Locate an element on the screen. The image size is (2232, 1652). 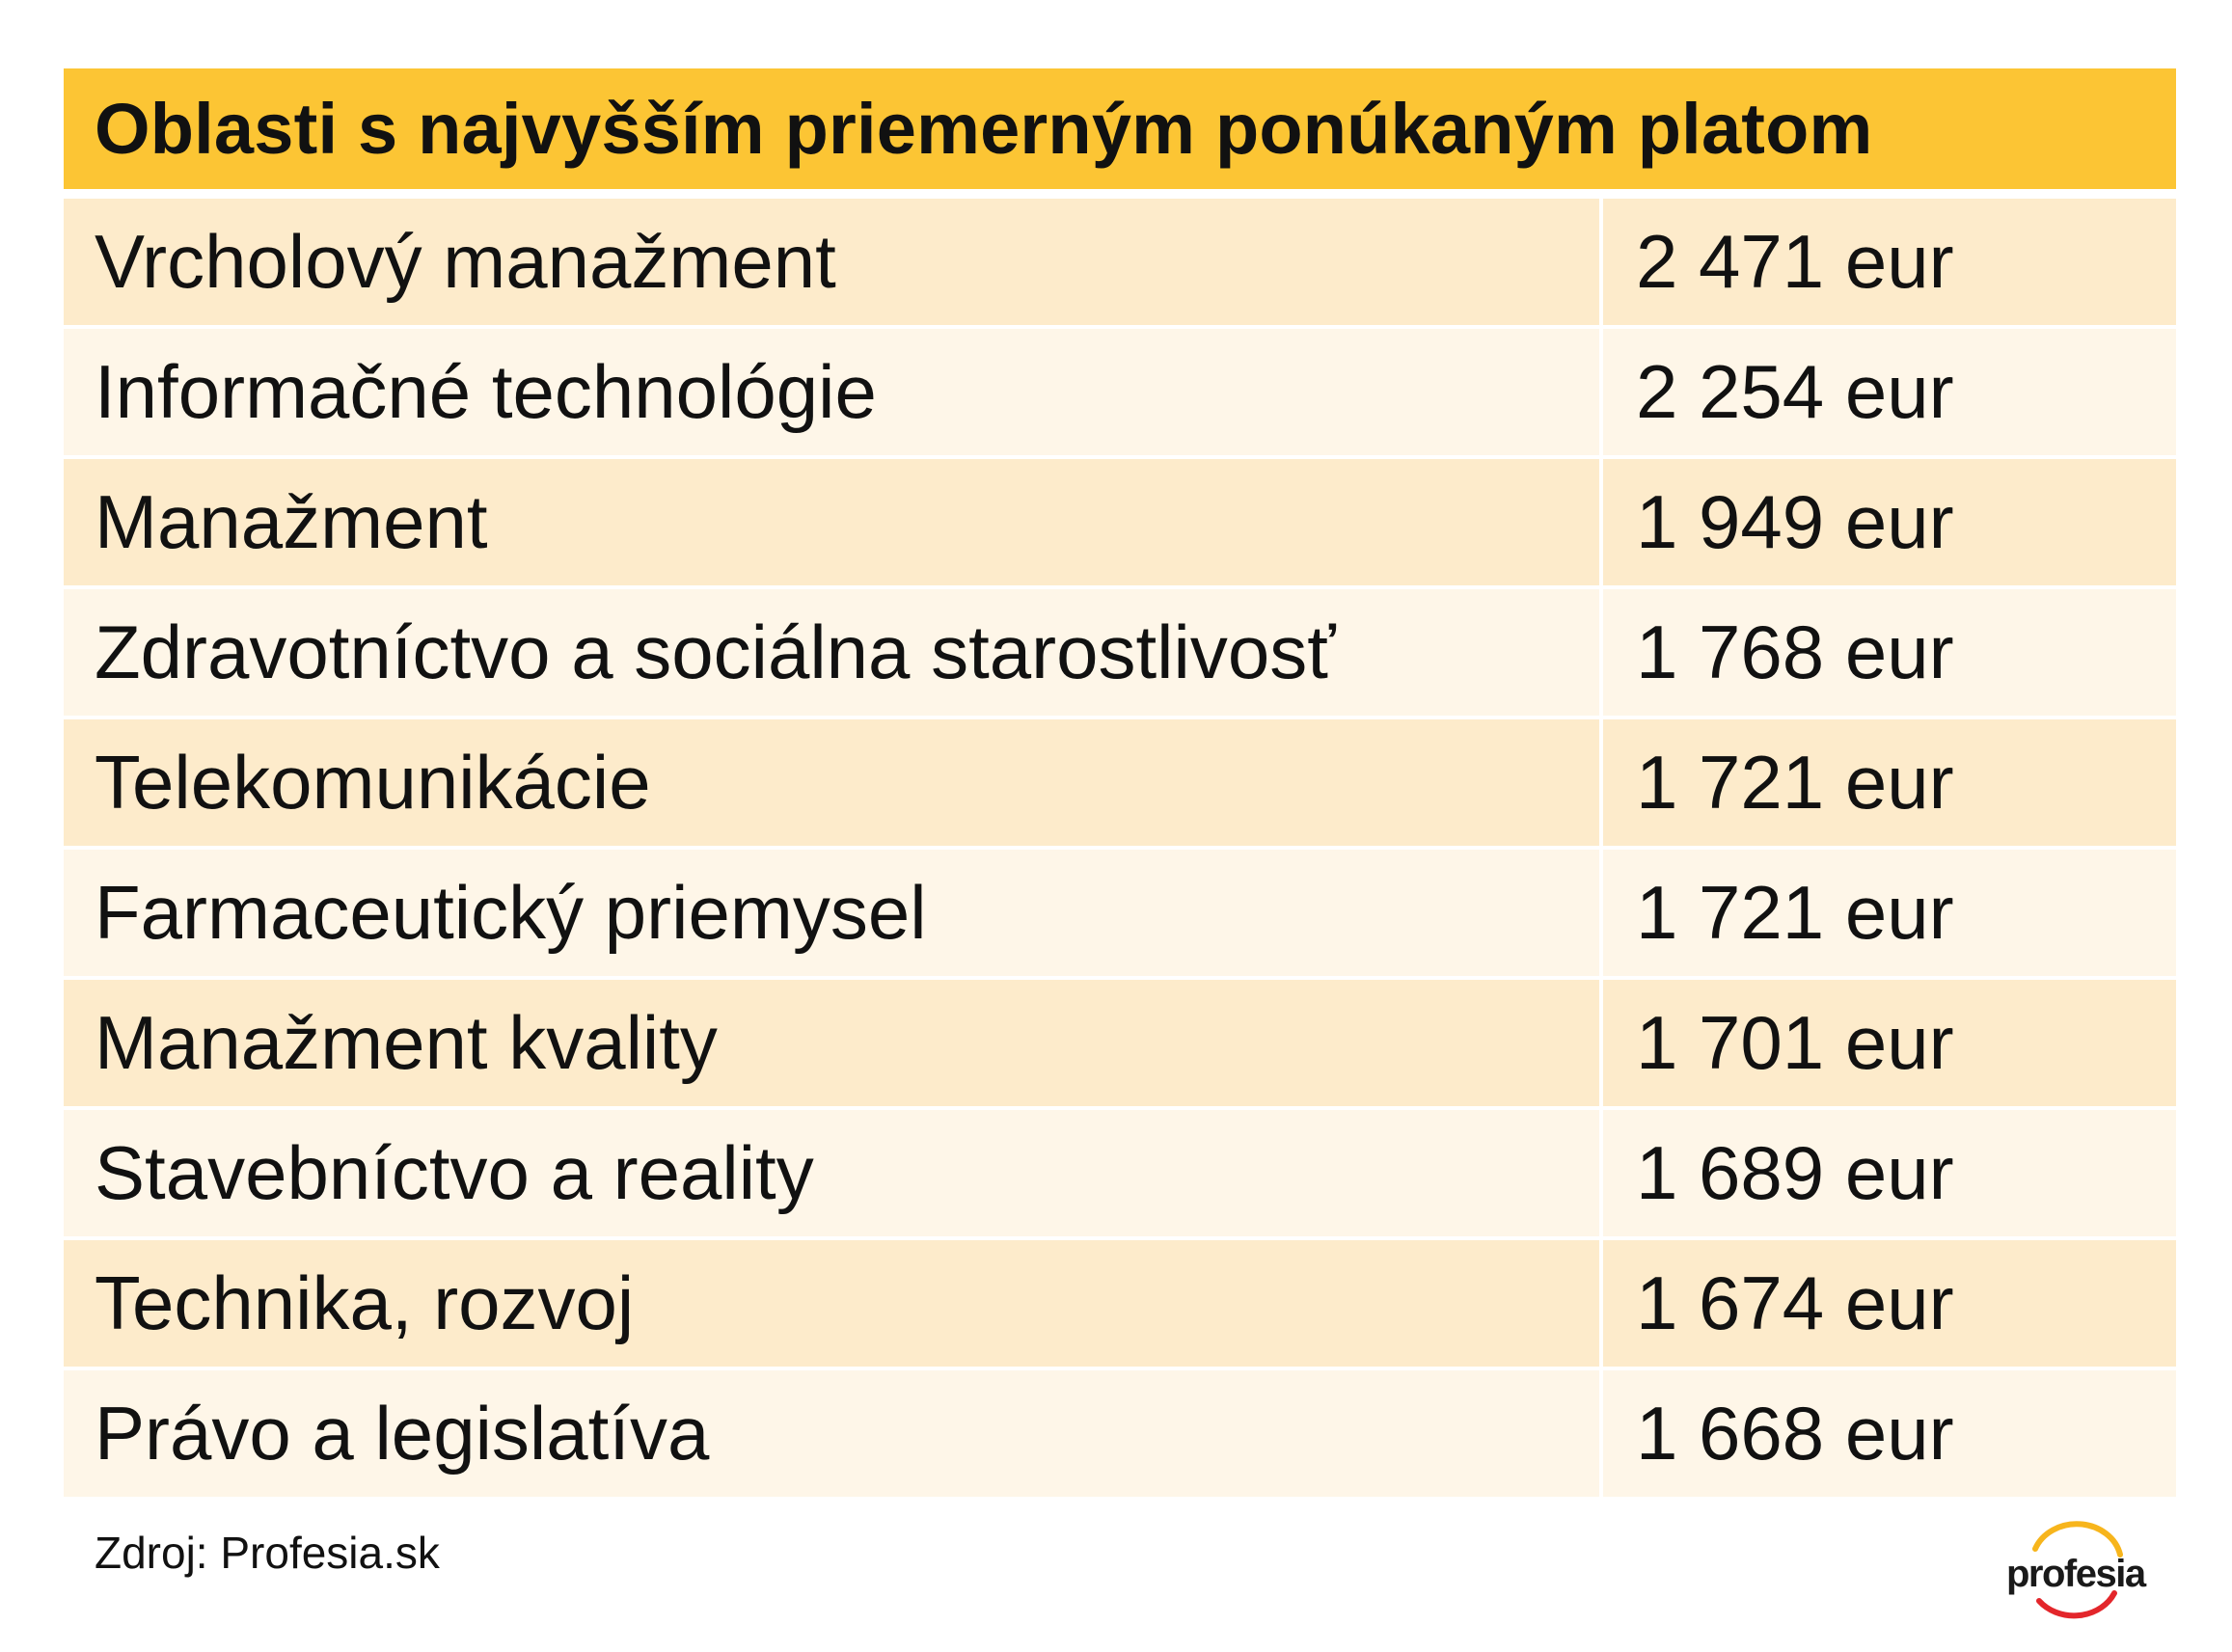
table-row: Vrcholový manažment 2 471 eur is located at coordinates (1120, 262).